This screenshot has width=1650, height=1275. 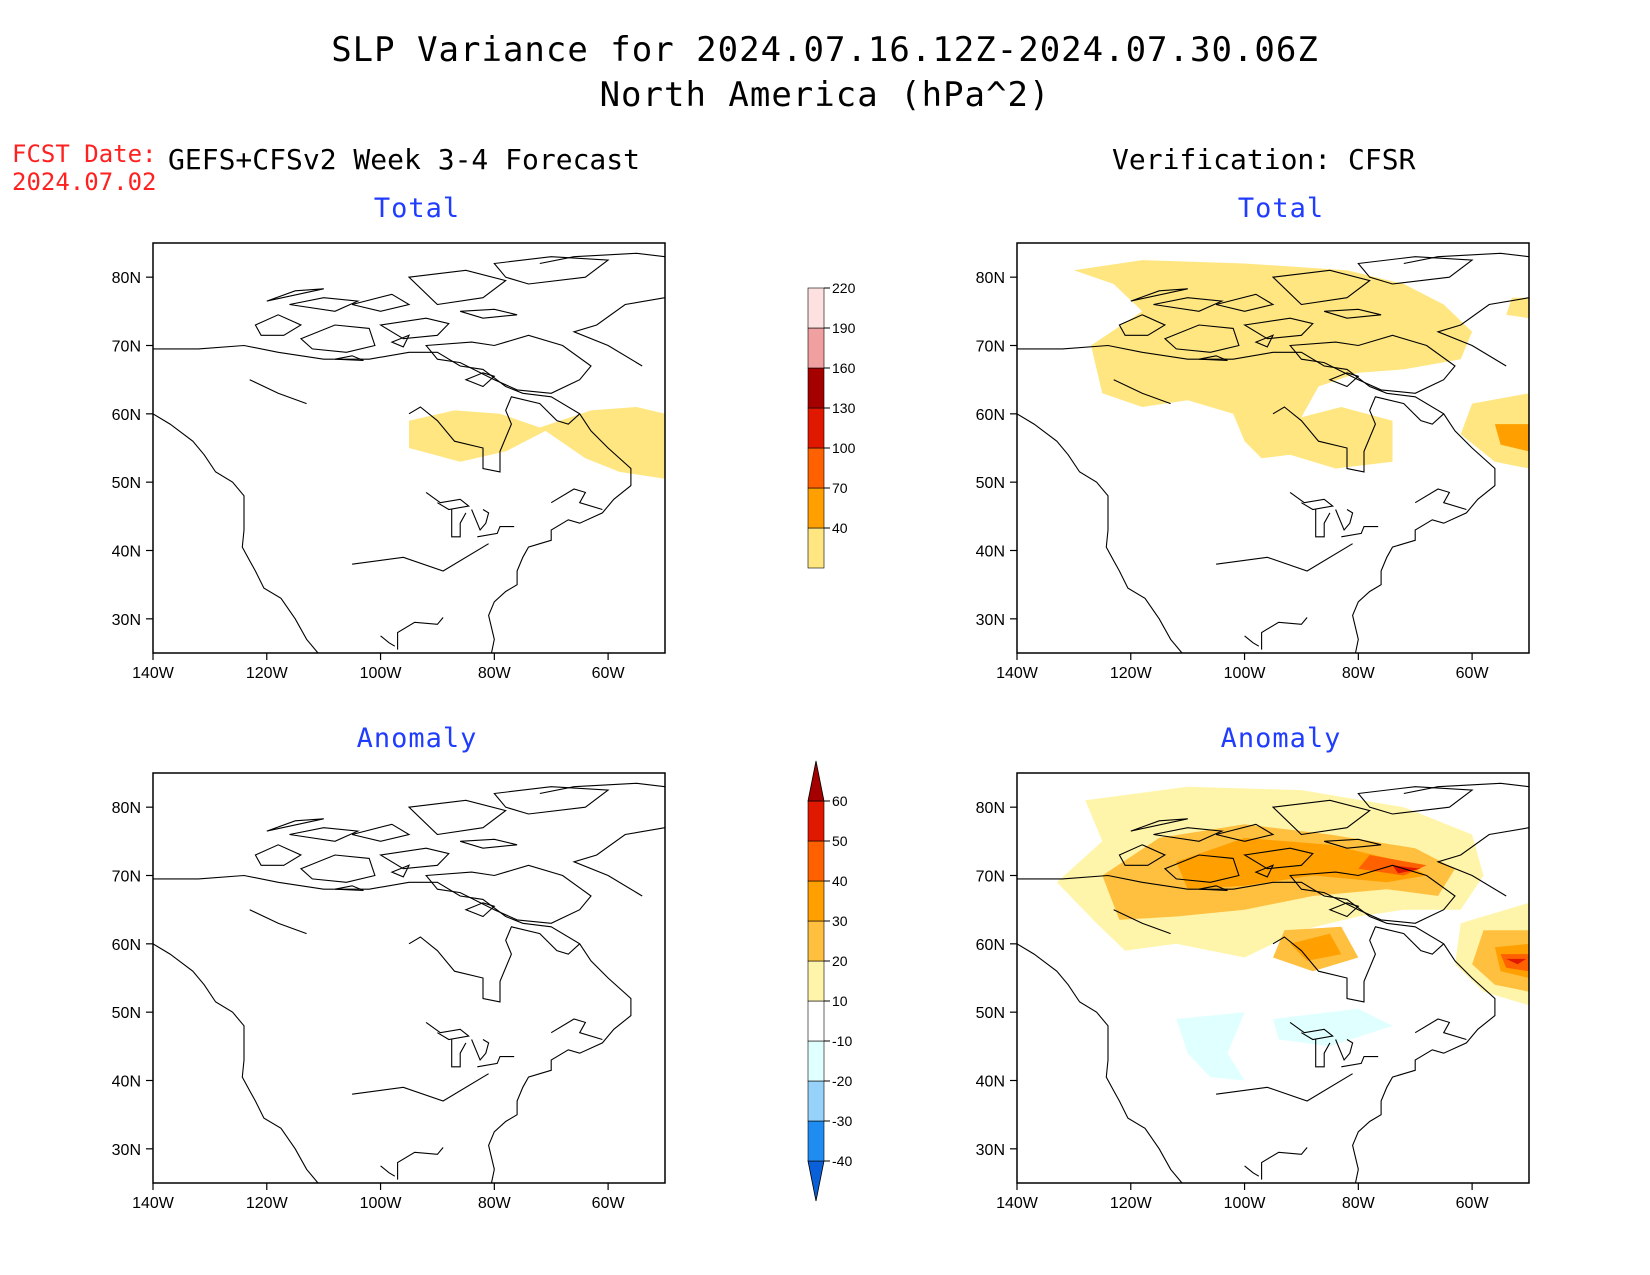 What do you see at coordinates (990, 552) in the screenshot?
I see `lat-tick-label: 40N` at bounding box center [990, 552].